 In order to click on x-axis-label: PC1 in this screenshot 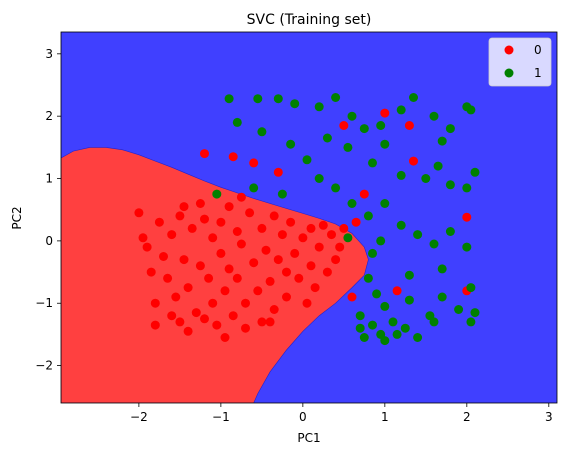, I will do `click(308, 438)`.